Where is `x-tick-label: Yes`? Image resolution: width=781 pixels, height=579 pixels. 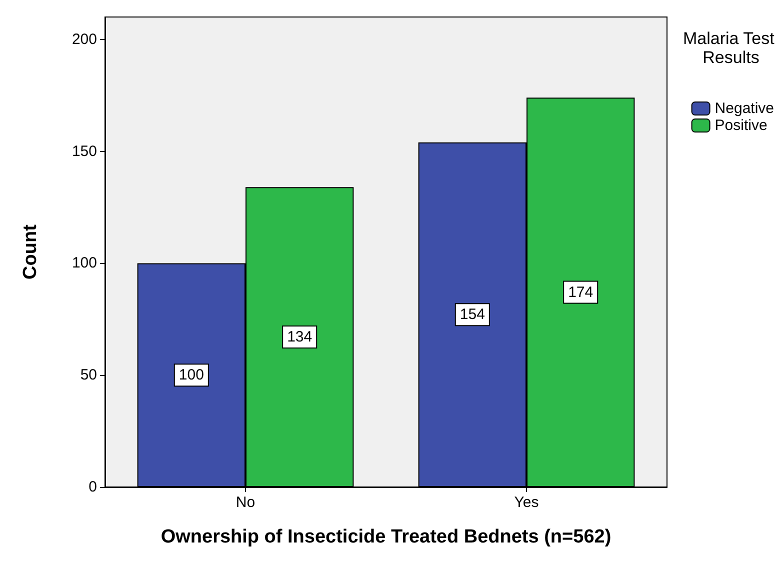
x-tick-label: Yes is located at coordinates (526, 502).